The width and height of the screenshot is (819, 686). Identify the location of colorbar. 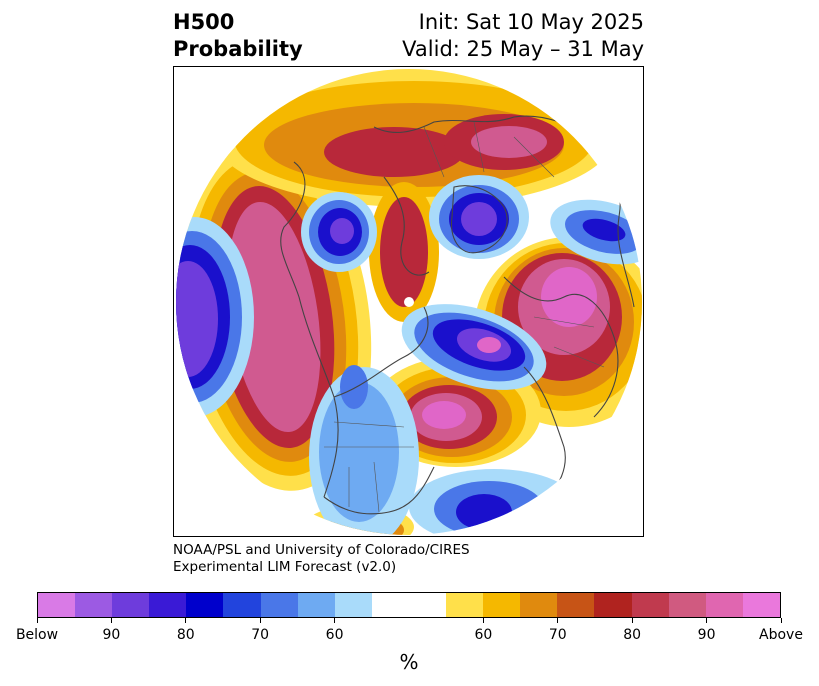
(409, 605).